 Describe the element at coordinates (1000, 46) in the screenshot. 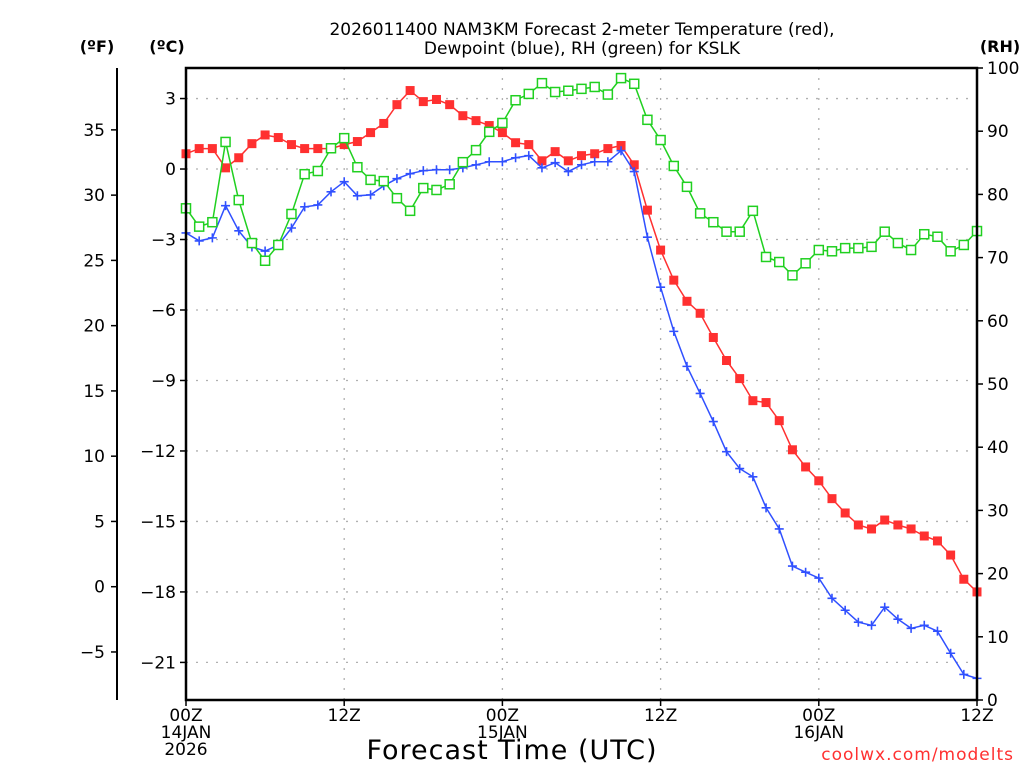

I see `rh-axis-label: (RH)` at that location.